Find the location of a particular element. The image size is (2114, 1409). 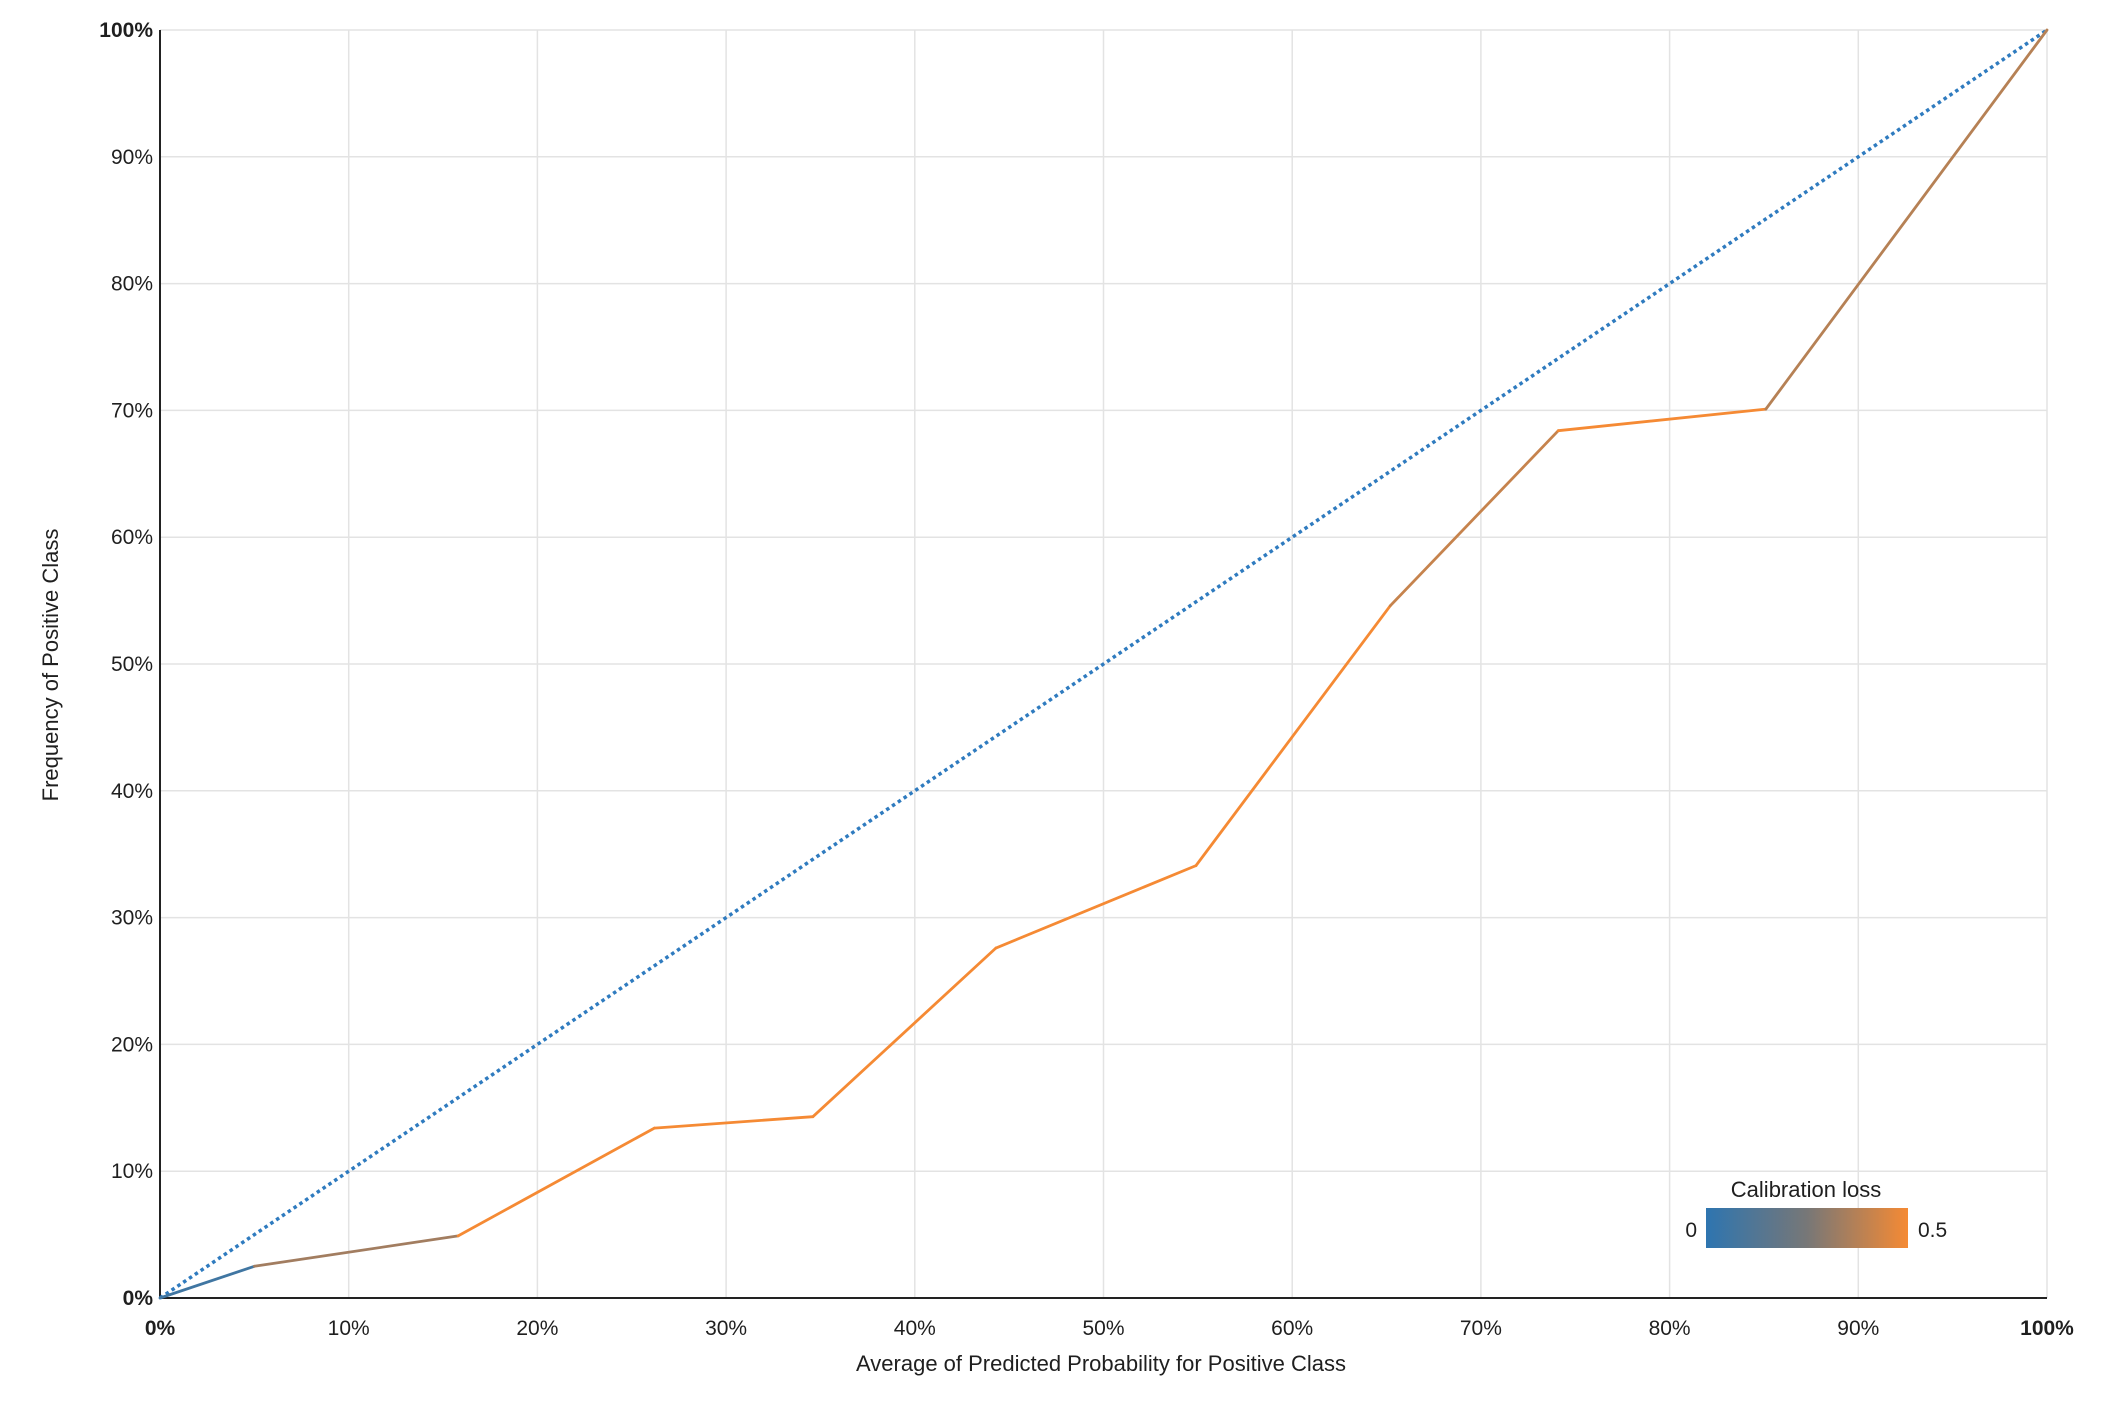

x-tick-label: 30% is located at coordinates (726, 1328).